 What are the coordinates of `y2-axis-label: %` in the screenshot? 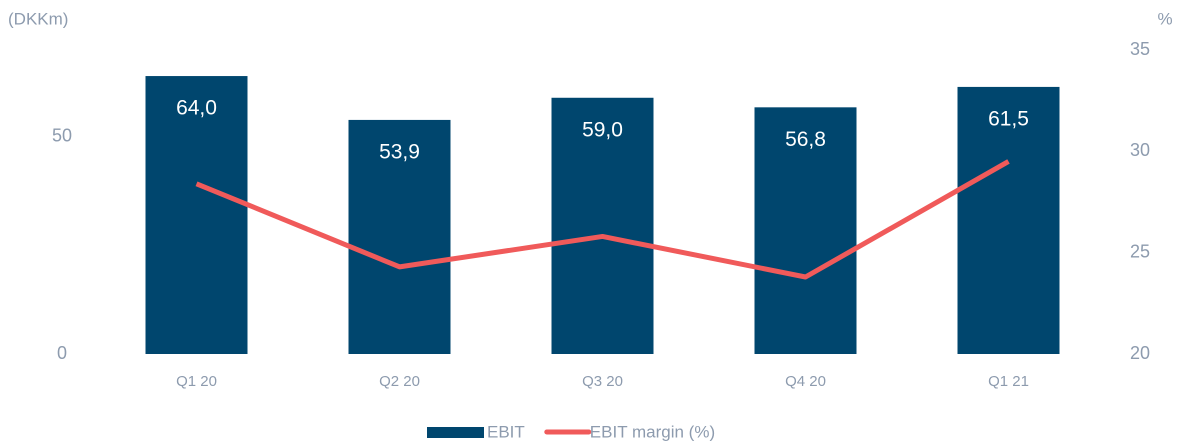 It's located at (1164, 18).